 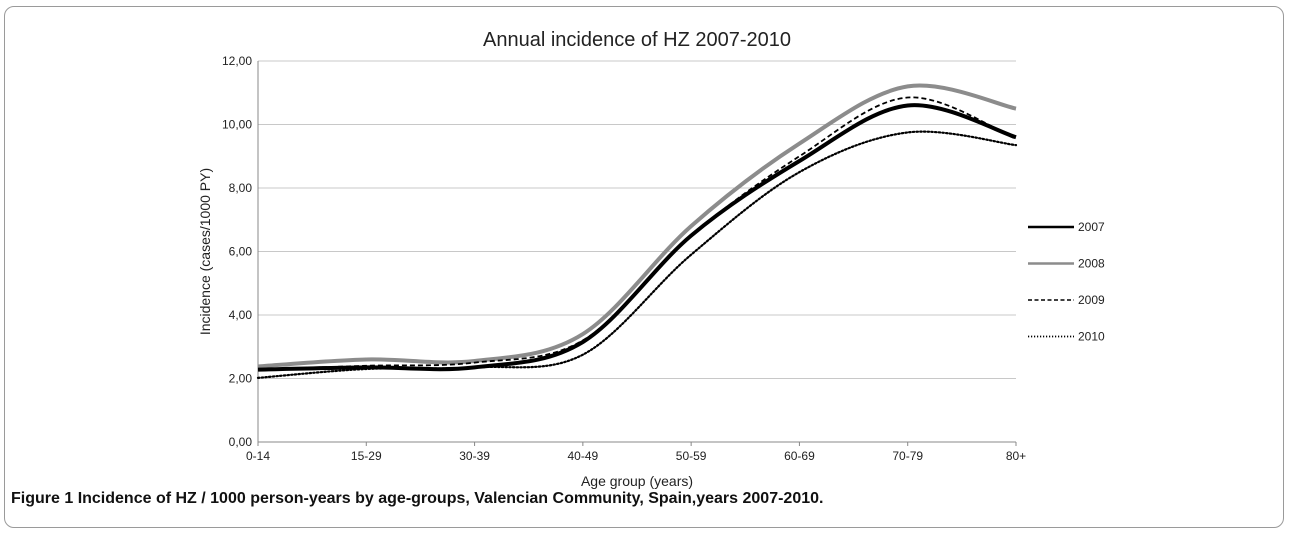 I want to click on y-tick-label: 8,00, so click(x=241, y=188).